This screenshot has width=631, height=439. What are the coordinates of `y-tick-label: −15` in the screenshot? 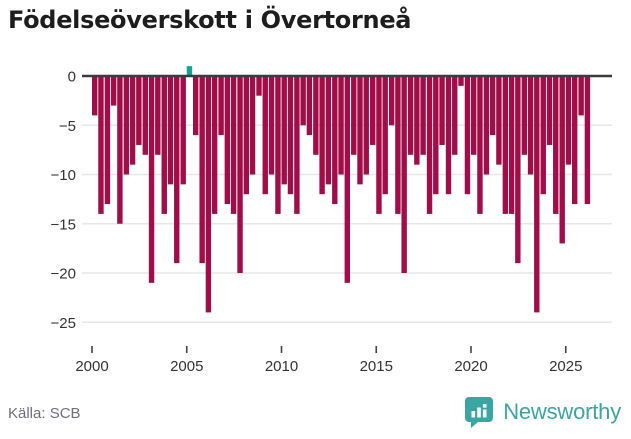 It's located at (63, 224).